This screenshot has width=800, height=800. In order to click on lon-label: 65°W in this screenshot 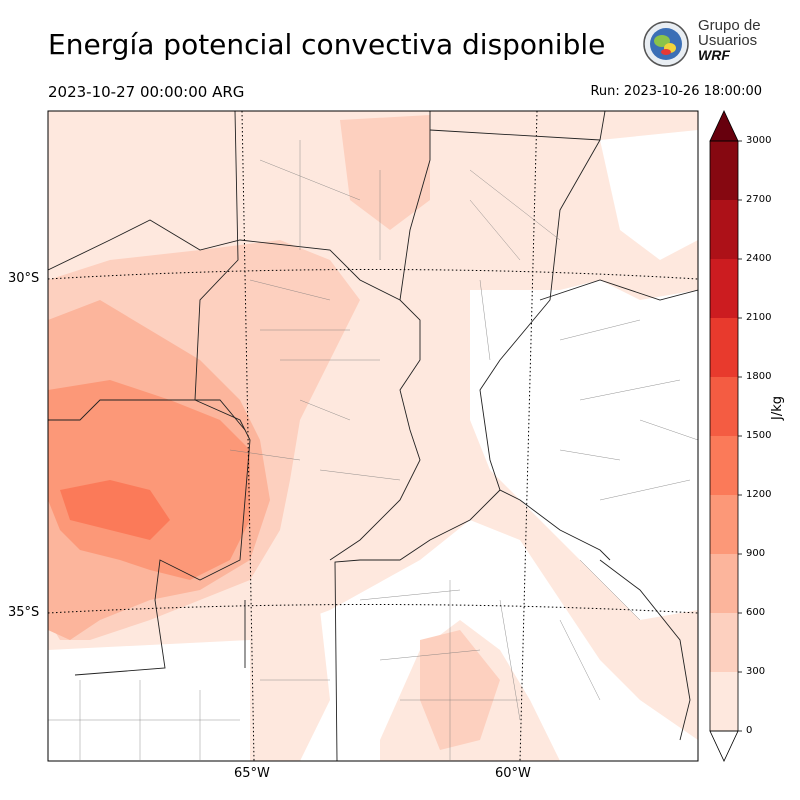, I will do `click(252, 773)`.